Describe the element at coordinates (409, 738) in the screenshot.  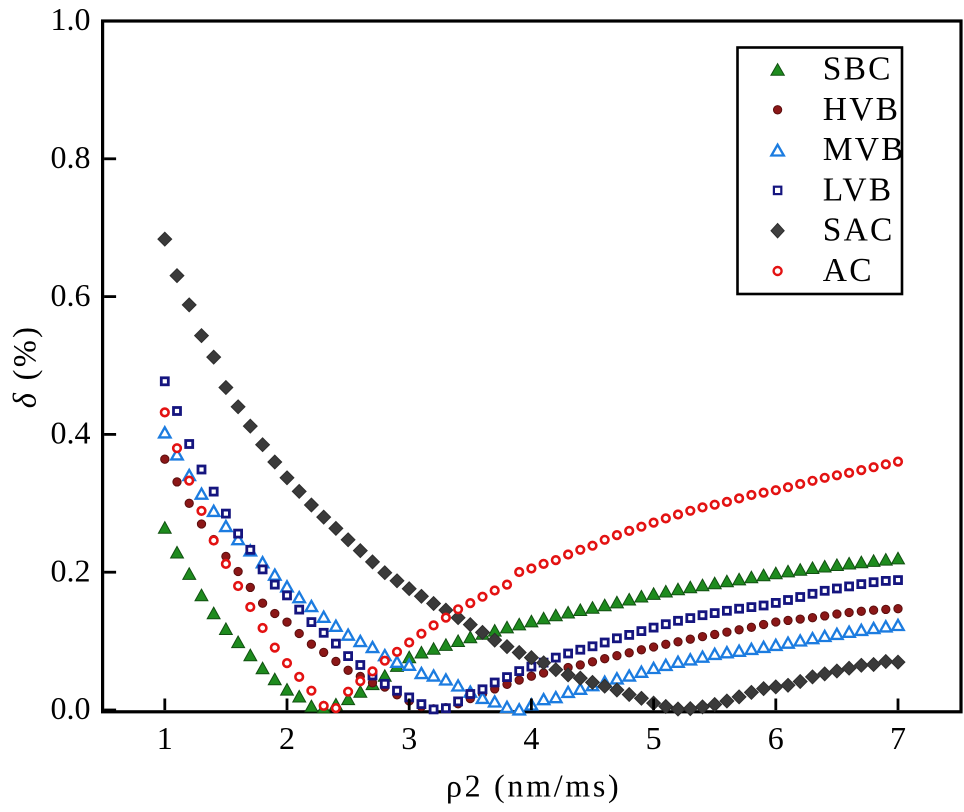
I see `svg-text: 3` at that location.